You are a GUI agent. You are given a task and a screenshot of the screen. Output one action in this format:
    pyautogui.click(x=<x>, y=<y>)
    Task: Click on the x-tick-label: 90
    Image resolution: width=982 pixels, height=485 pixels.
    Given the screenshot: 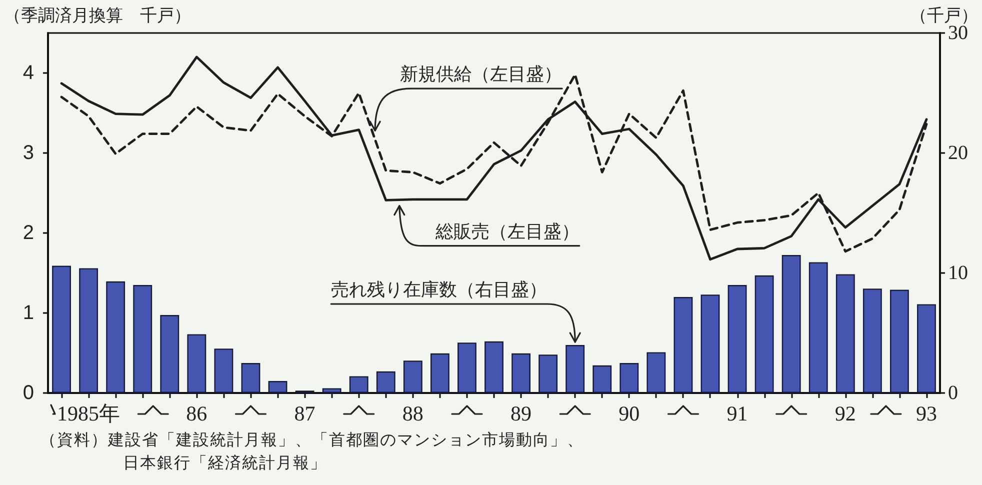 What is the action you would take?
    pyautogui.click(x=629, y=414)
    